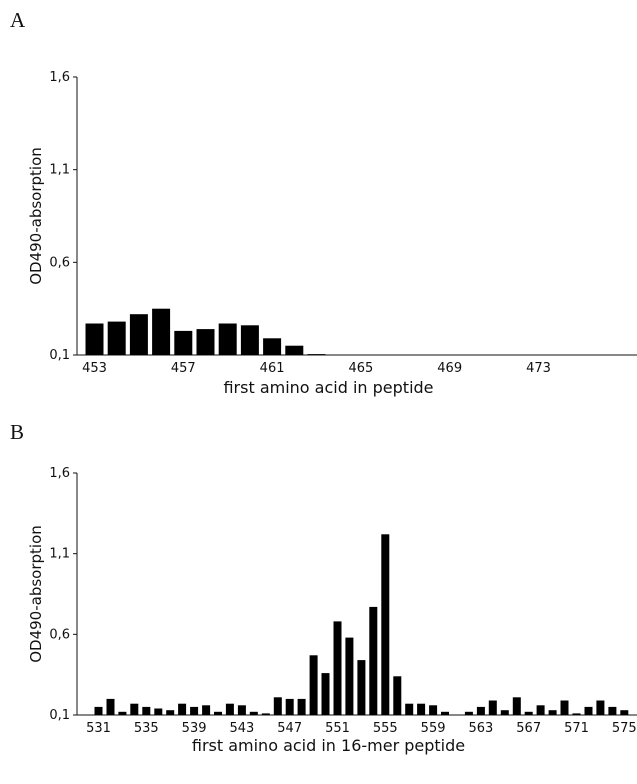 This screenshot has width=637, height=784. I want to click on x-tick-label: 535, so click(146, 728).